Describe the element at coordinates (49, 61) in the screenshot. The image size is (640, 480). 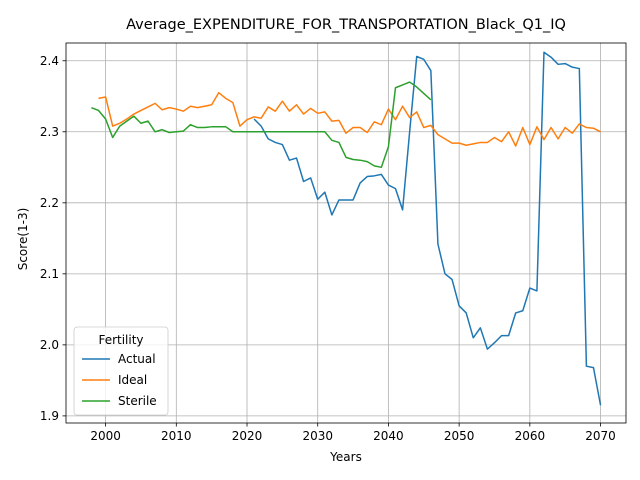
I see `y-tick-label: 2.4` at that location.